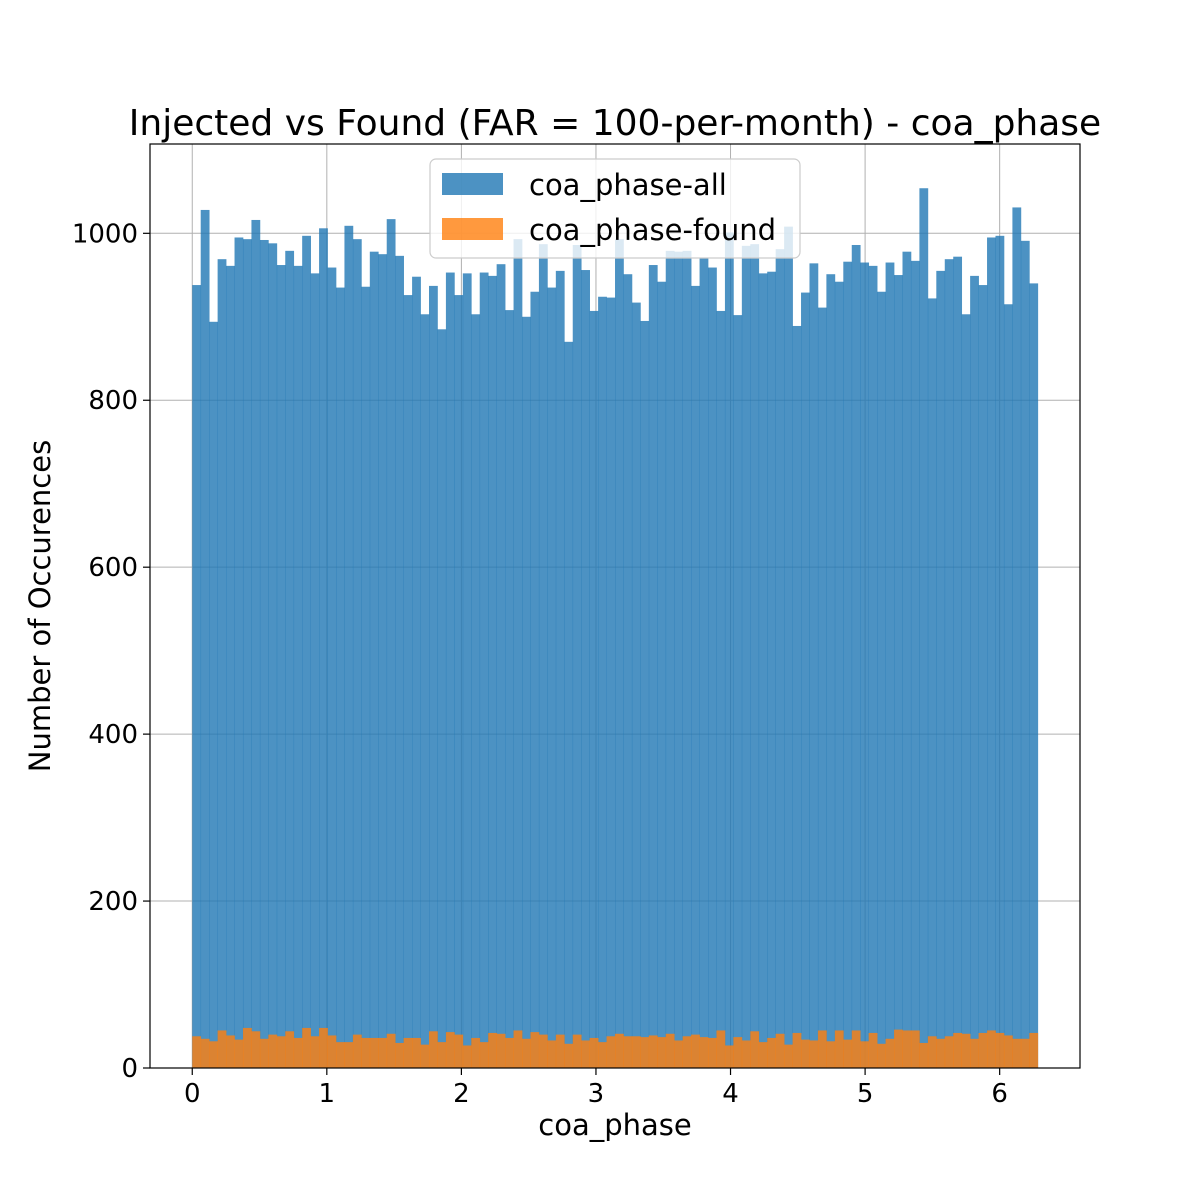 The height and width of the screenshot is (1200, 1200). Describe the element at coordinates (105, 234) in the screenshot. I see `y-tick-label: 1000` at that location.